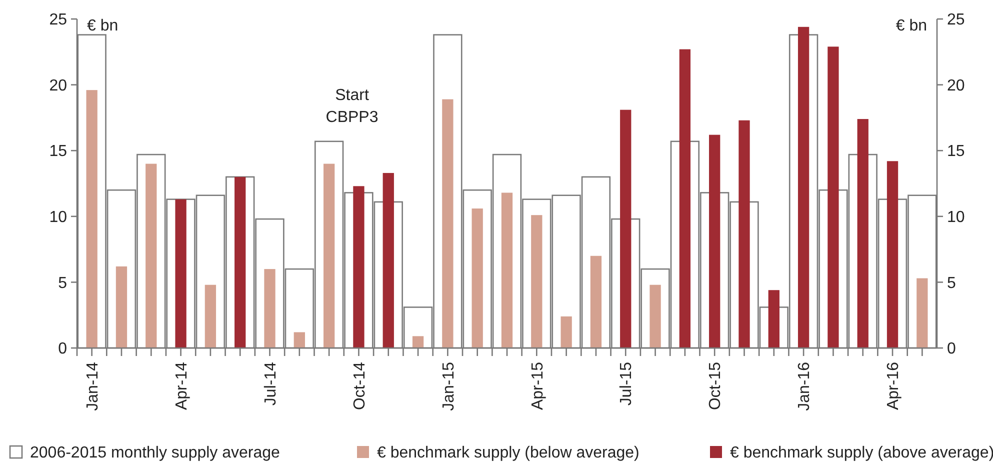  What do you see at coordinates (102, 26) in the screenshot?
I see `y-axis-title: € bn` at bounding box center [102, 26].